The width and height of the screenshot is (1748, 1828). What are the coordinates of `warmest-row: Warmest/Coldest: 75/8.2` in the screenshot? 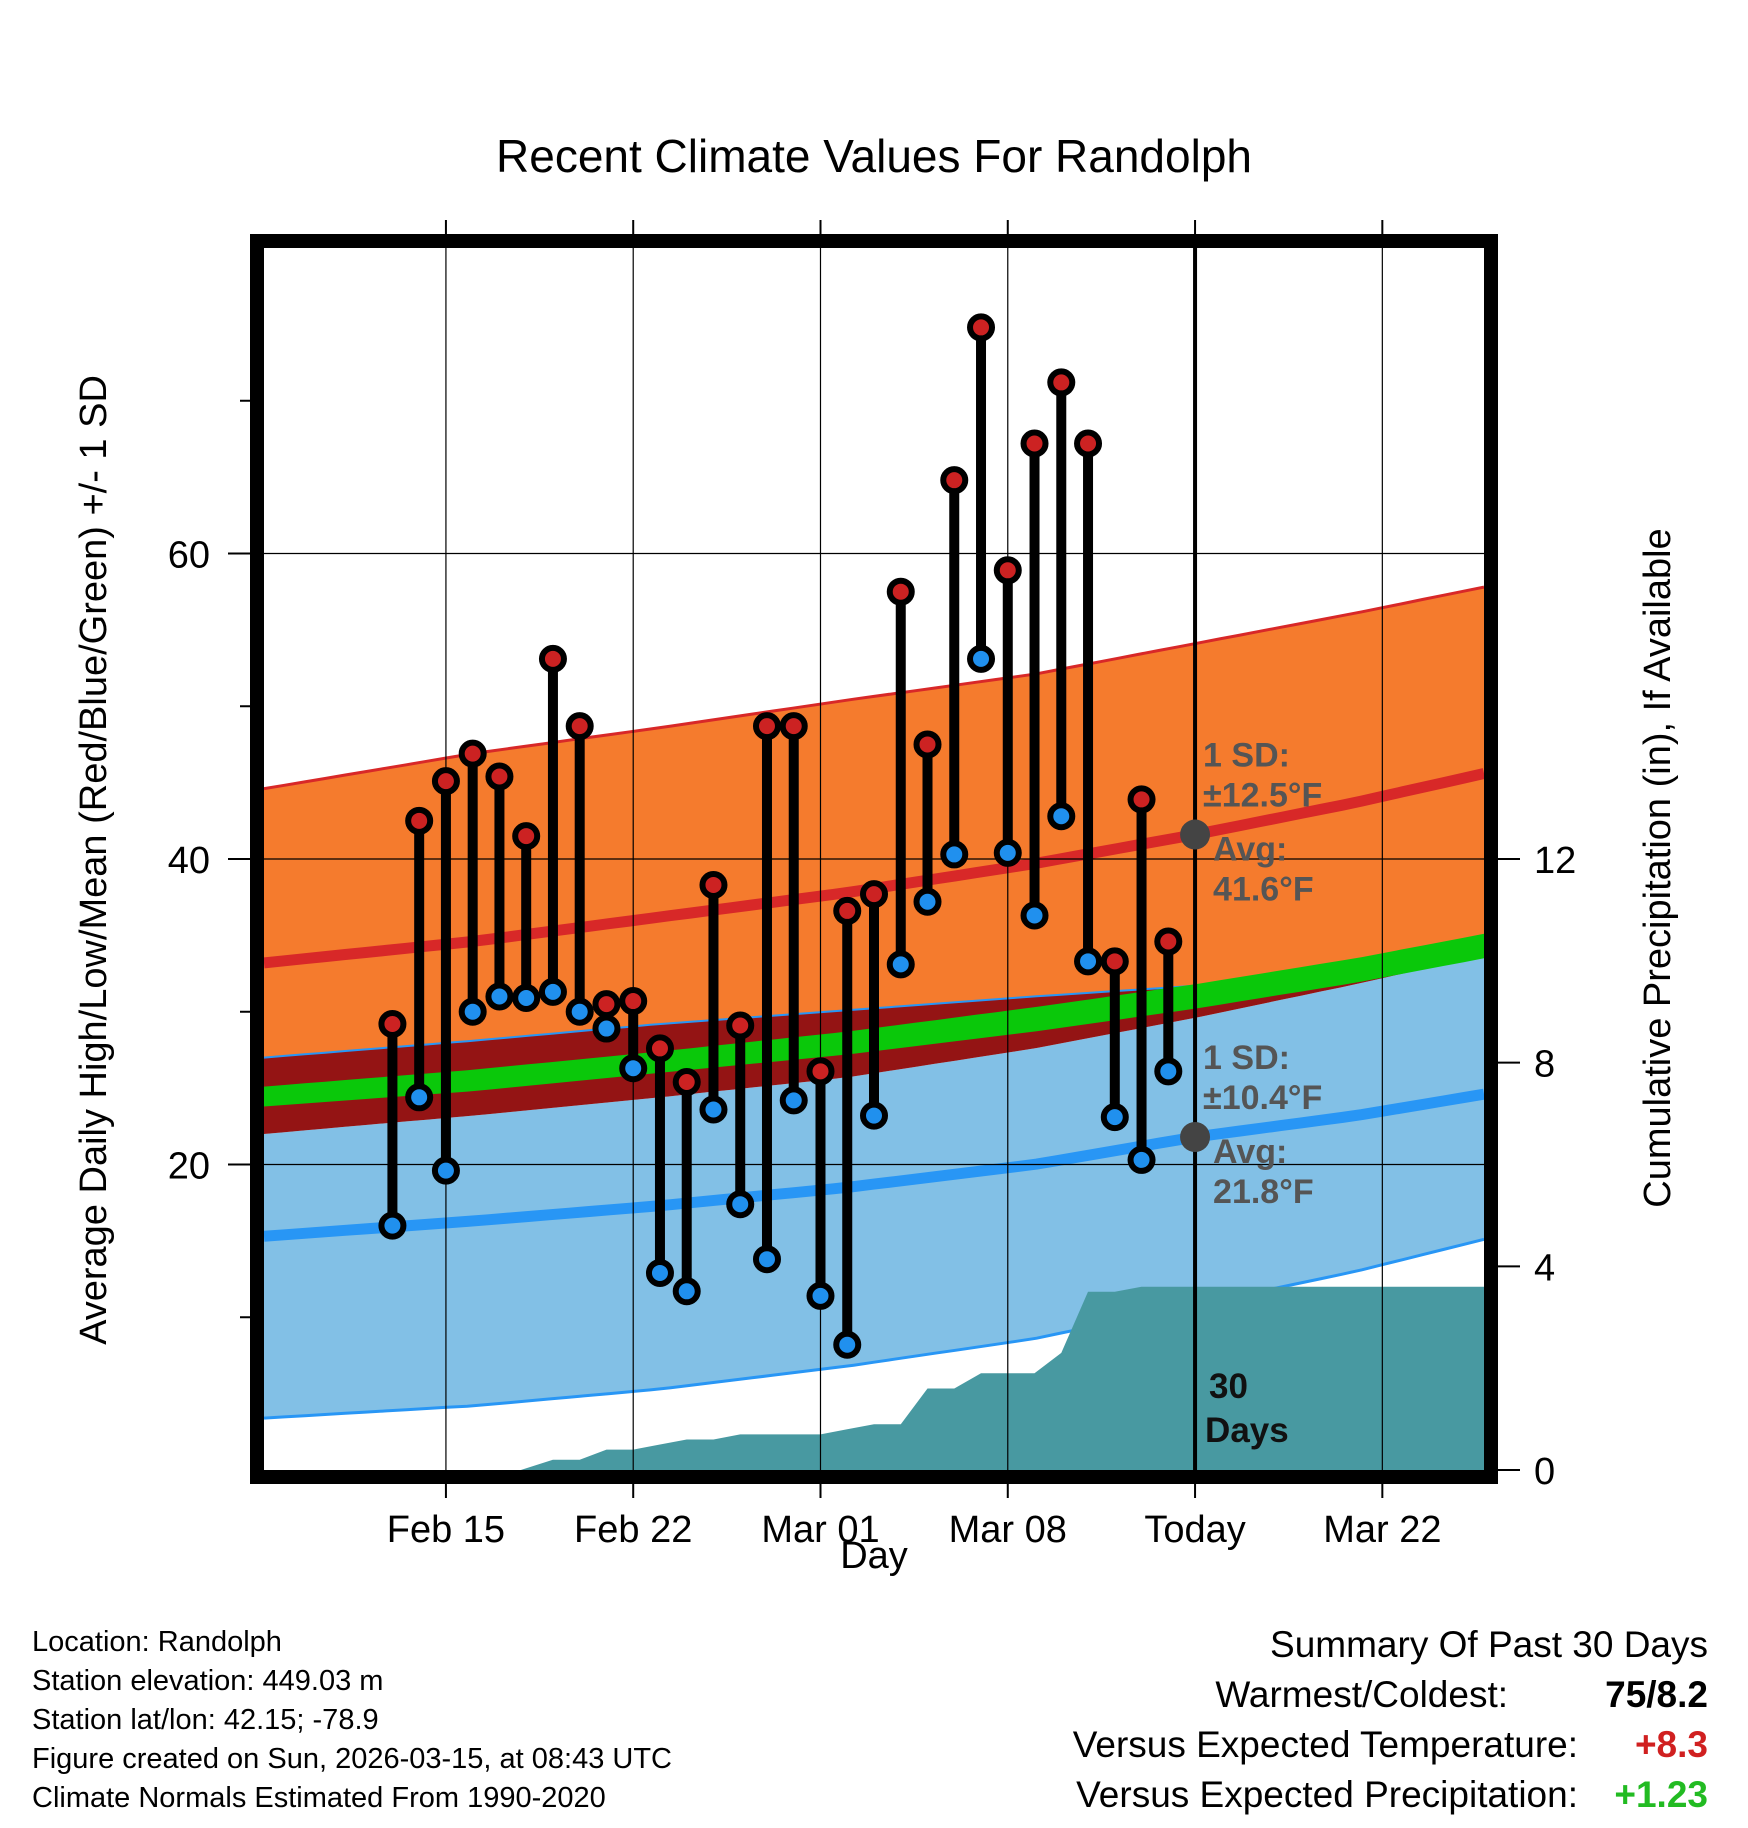 It's located at (1390, 1695).